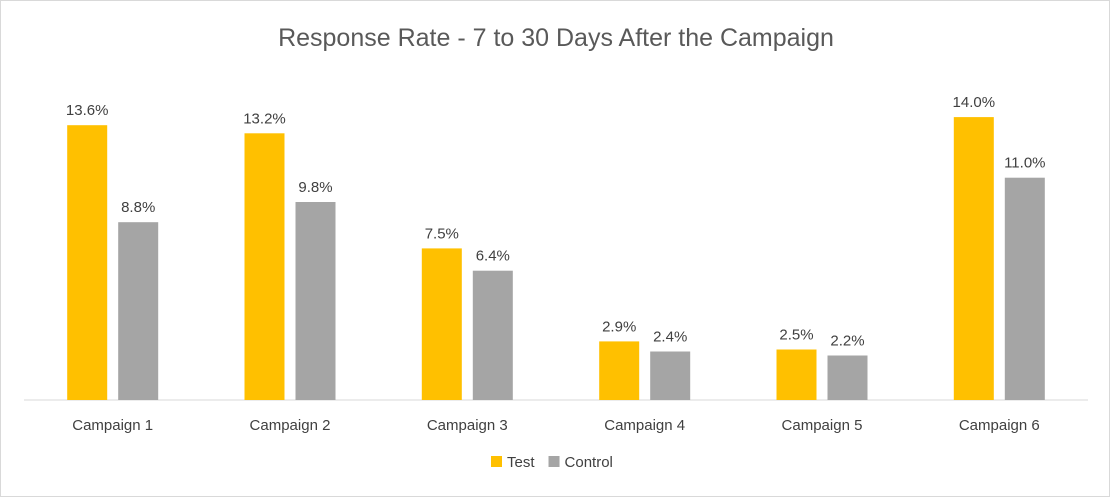 Image resolution: width=1110 pixels, height=498 pixels. I want to click on legend-swatch-test, so click(496, 461).